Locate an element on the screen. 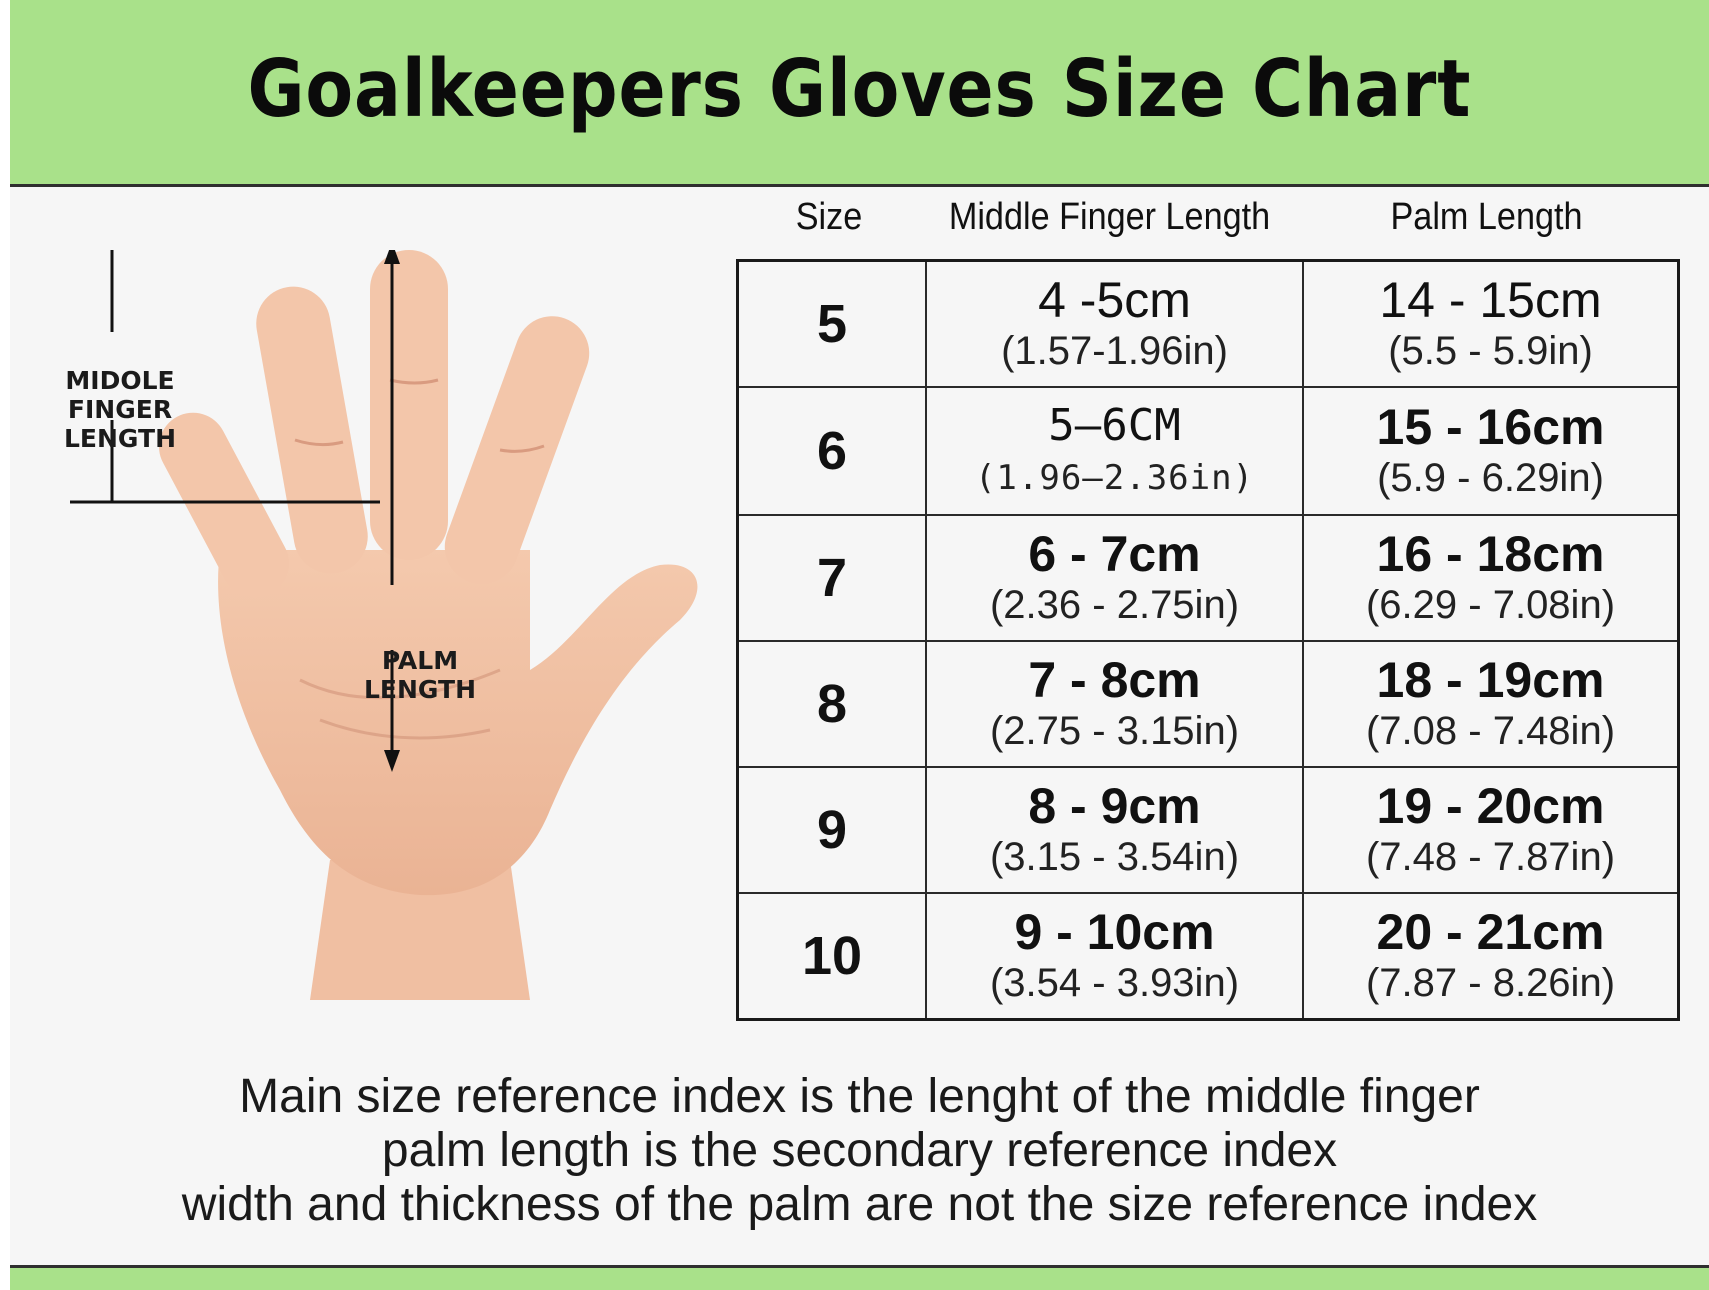 Image resolution: width=1709 pixels, height=1290 pixels. palm-length-label: PALM LENGTH is located at coordinates (420, 675).